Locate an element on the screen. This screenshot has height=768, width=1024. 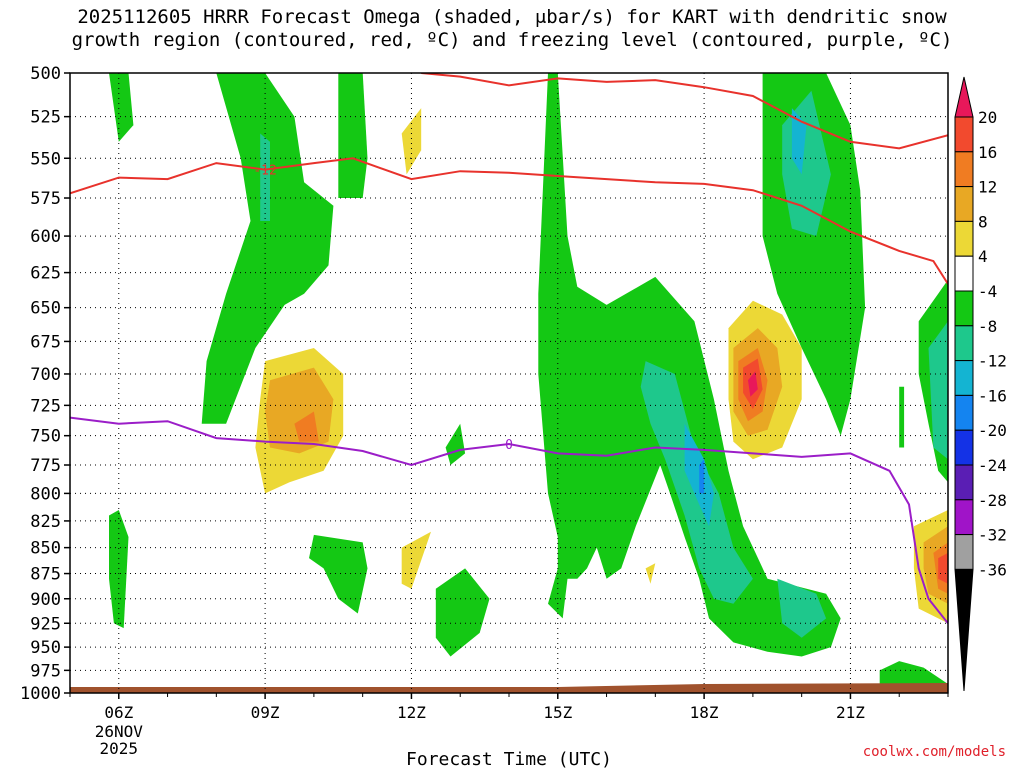
colorbar: 20 16 12 8 4 -4 -8 -12 -16 -20 -24 -28 -32 -36 is located at coordinates (980, 384).